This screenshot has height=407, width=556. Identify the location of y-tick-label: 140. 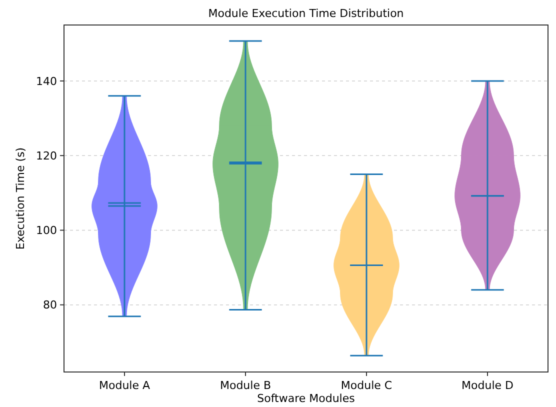
(46, 81).